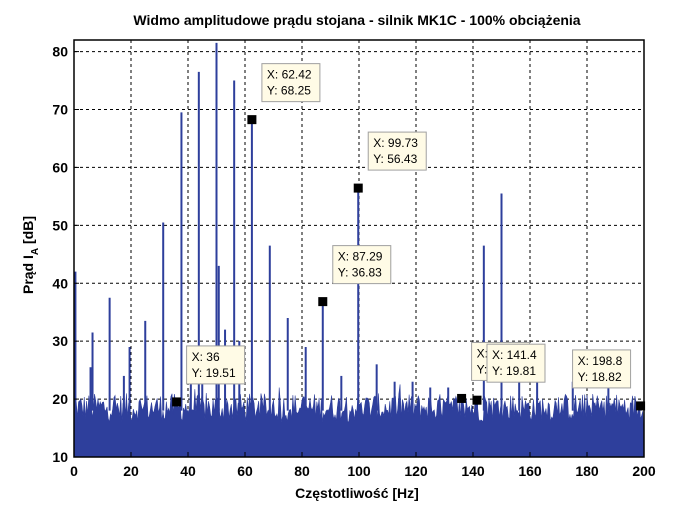 The image size is (691, 514). What do you see at coordinates (302, 471) in the screenshot?
I see `x-tick-label: 80` at bounding box center [302, 471].